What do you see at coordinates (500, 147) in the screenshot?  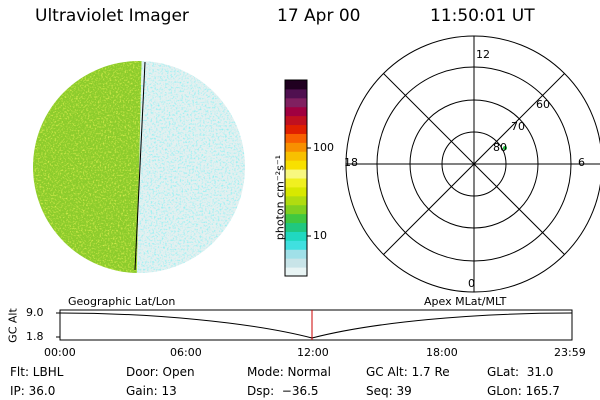 I see `lat-label-80: 80` at bounding box center [500, 147].